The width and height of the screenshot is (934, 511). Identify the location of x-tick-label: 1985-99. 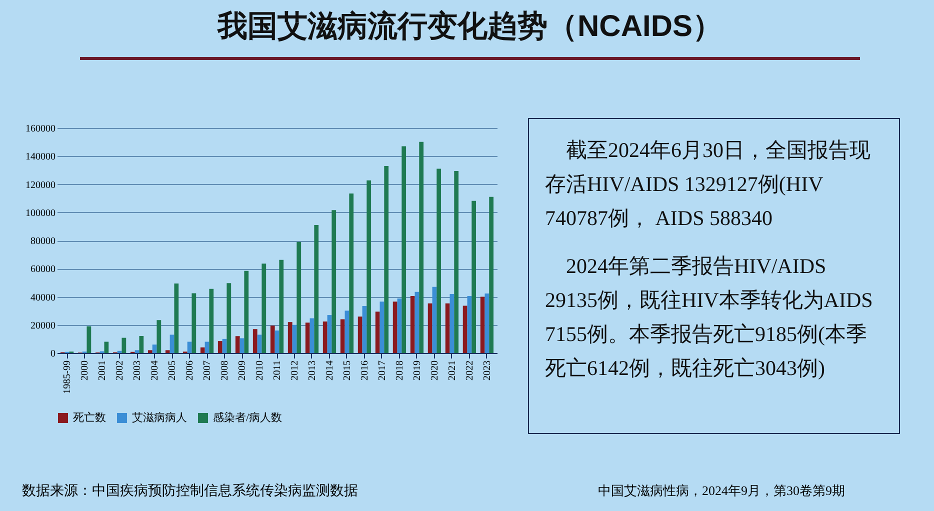
(68, 377).